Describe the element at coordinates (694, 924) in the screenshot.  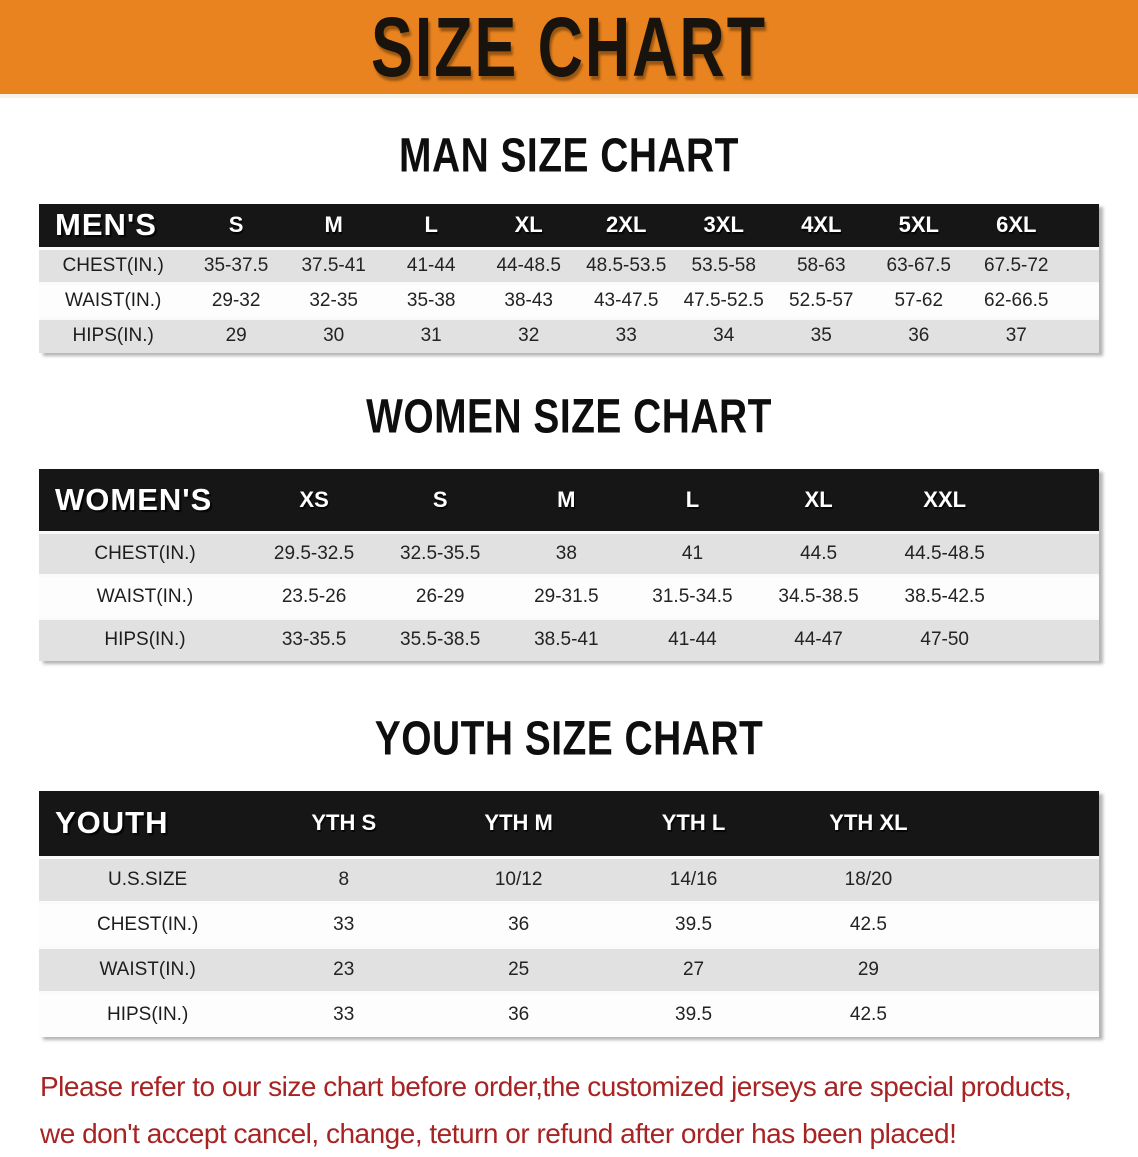
I see `size-cell: 39.5` at that location.